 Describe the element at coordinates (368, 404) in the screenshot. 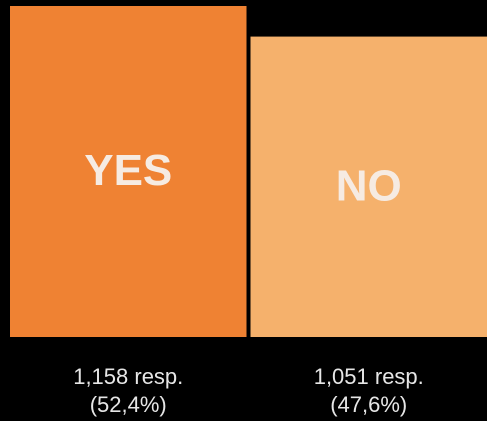

I see `share-label: (47,6%)` at that location.